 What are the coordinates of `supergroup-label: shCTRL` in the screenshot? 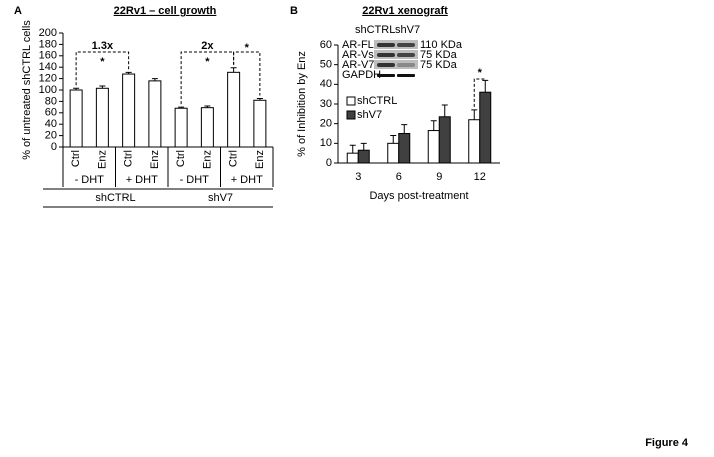 It's located at (115, 198).